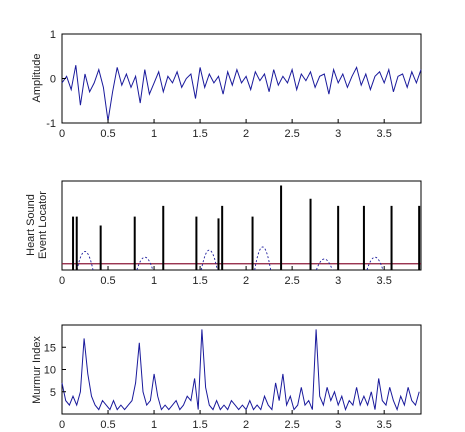 The width and height of the screenshot is (465, 432). What do you see at coordinates (37, 370) in the screenshot?
I see `murmur-index-y-axis-label: Murmur Index` at bounding box center [37, 370].